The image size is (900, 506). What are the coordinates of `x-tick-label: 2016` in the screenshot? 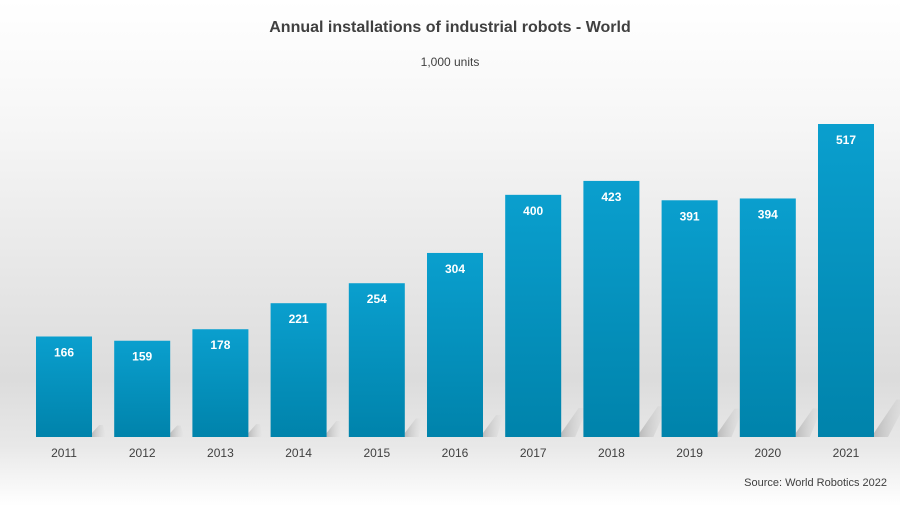 It's located at (455, 453).